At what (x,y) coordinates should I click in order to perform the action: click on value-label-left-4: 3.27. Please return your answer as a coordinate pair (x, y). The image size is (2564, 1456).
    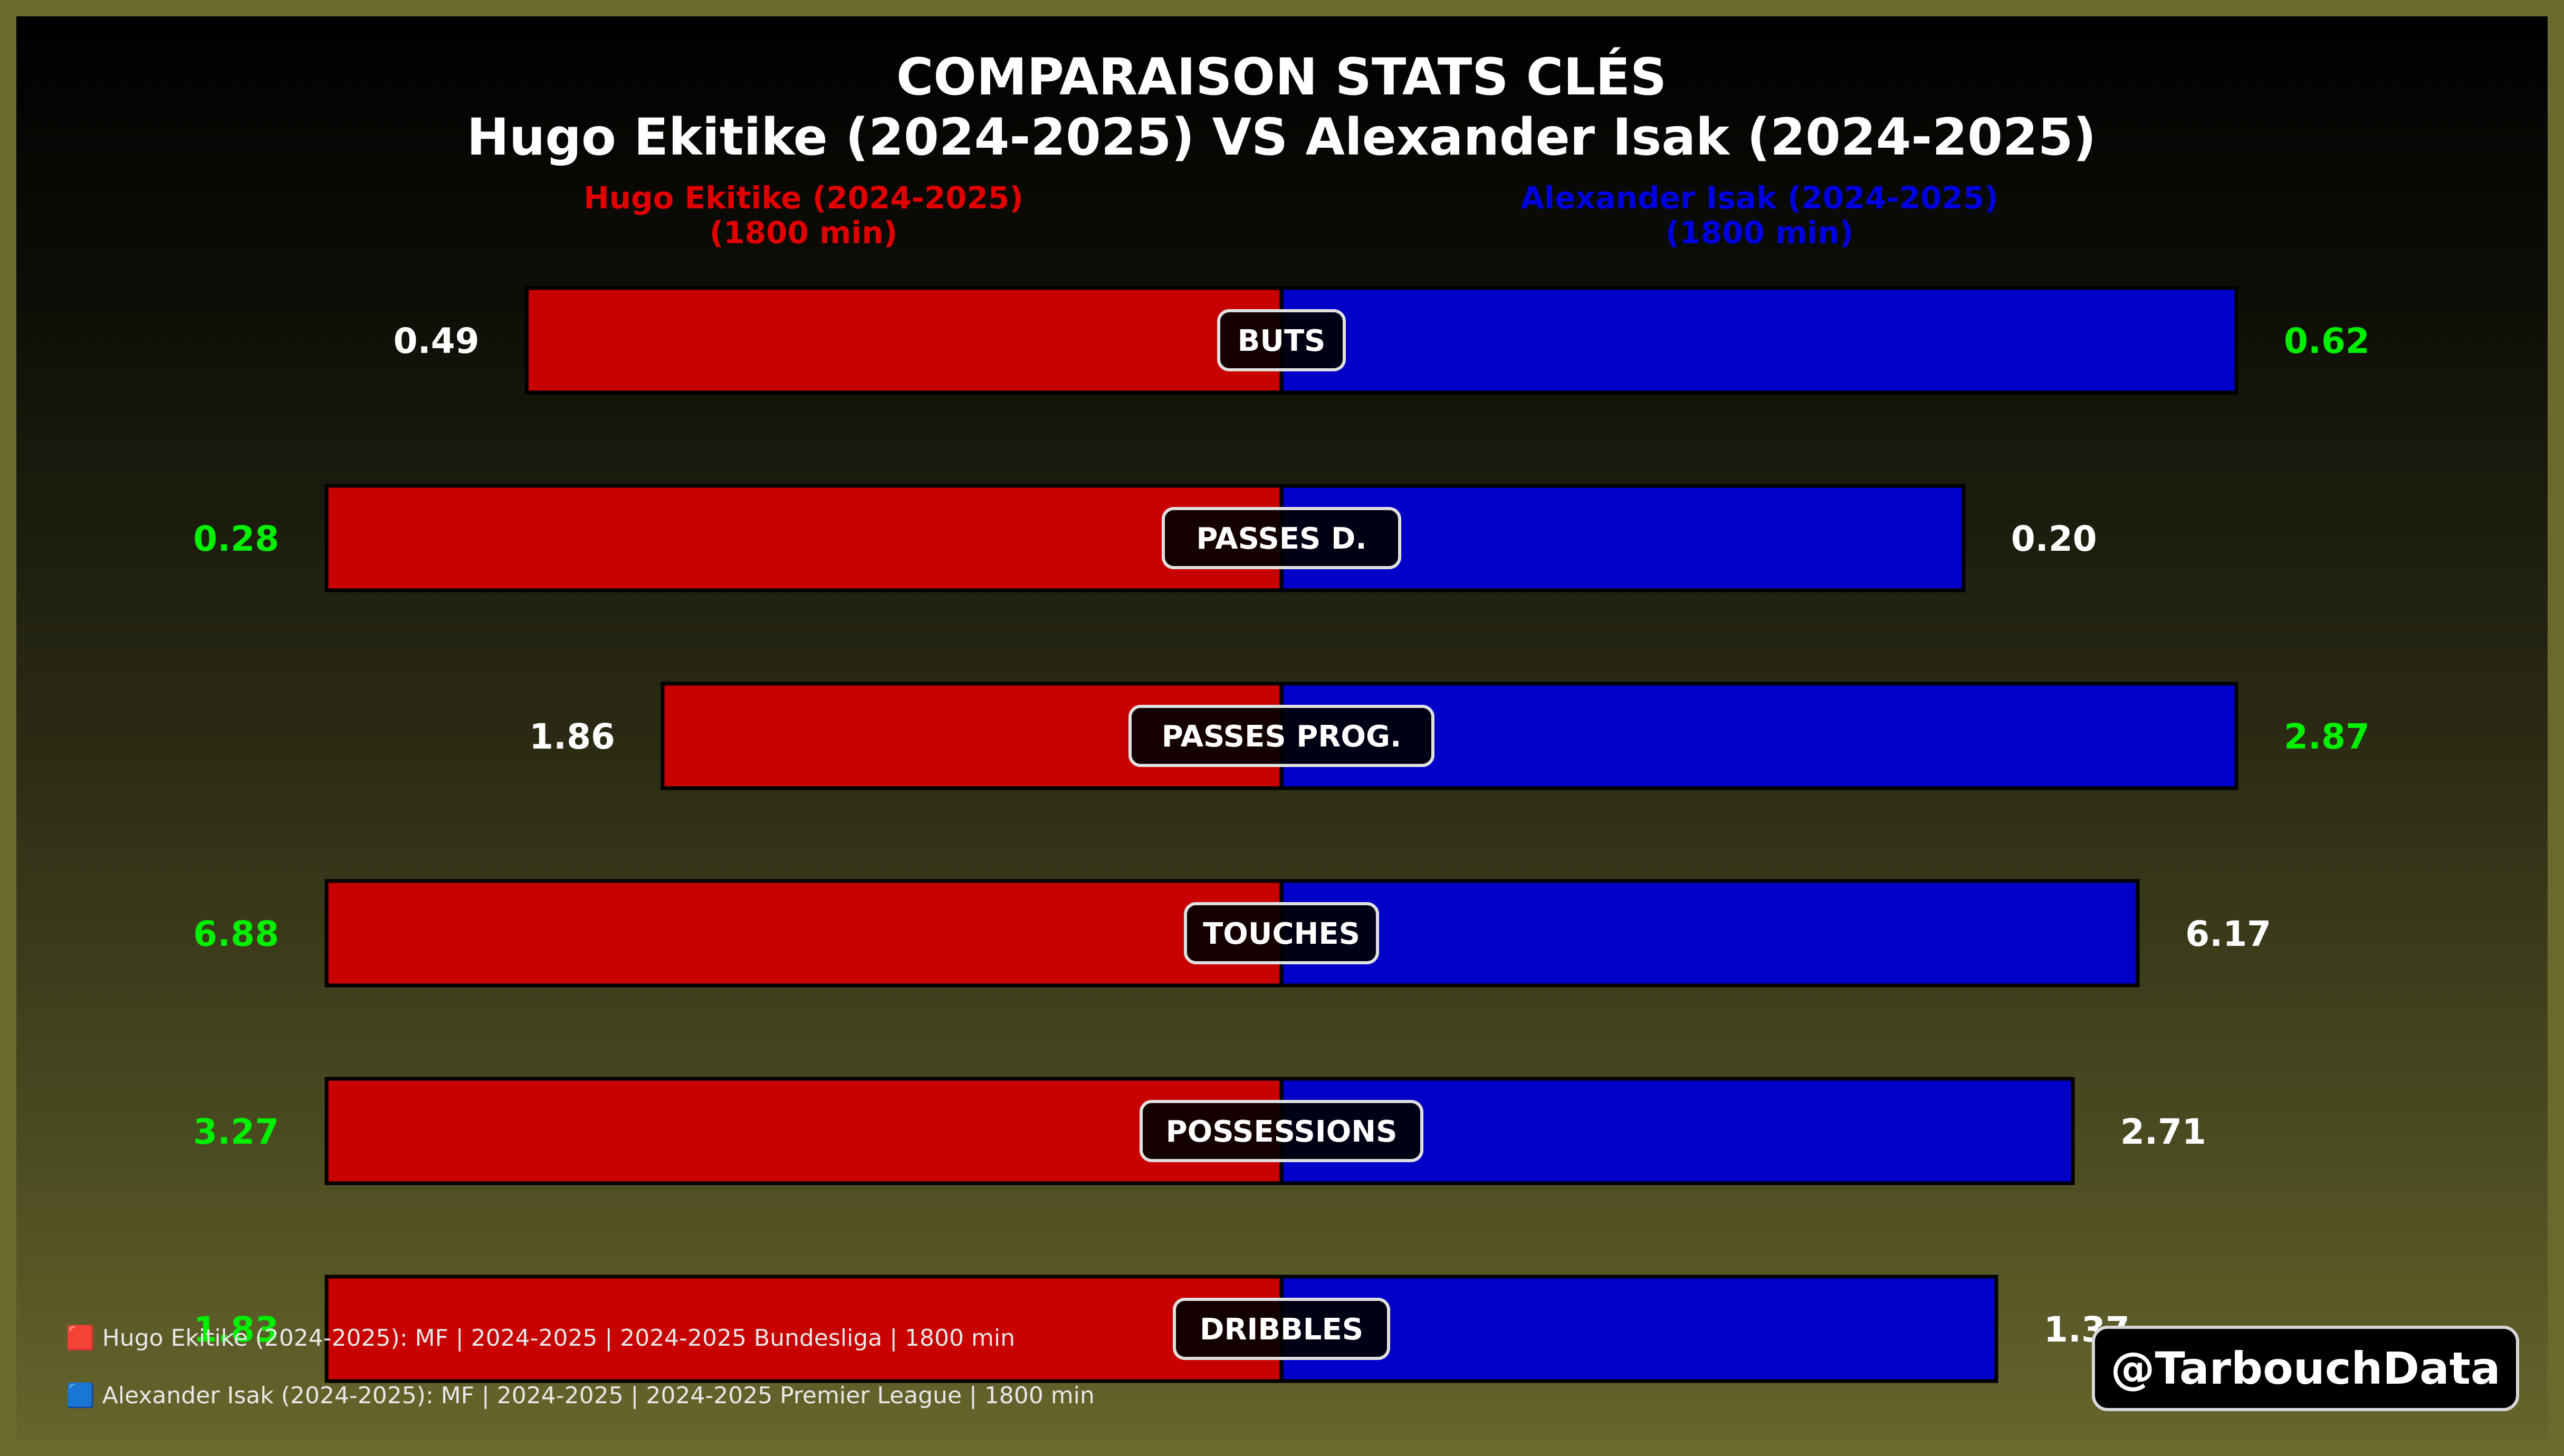
    Looking at the image, I should click on (236, 1132).